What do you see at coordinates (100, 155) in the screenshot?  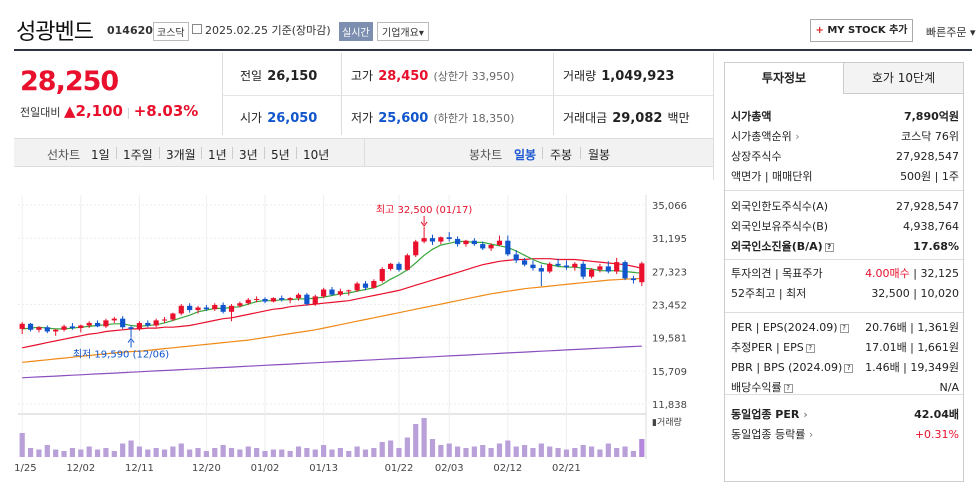 I see `period-1d: 1일` at bounding box center [100, 155].